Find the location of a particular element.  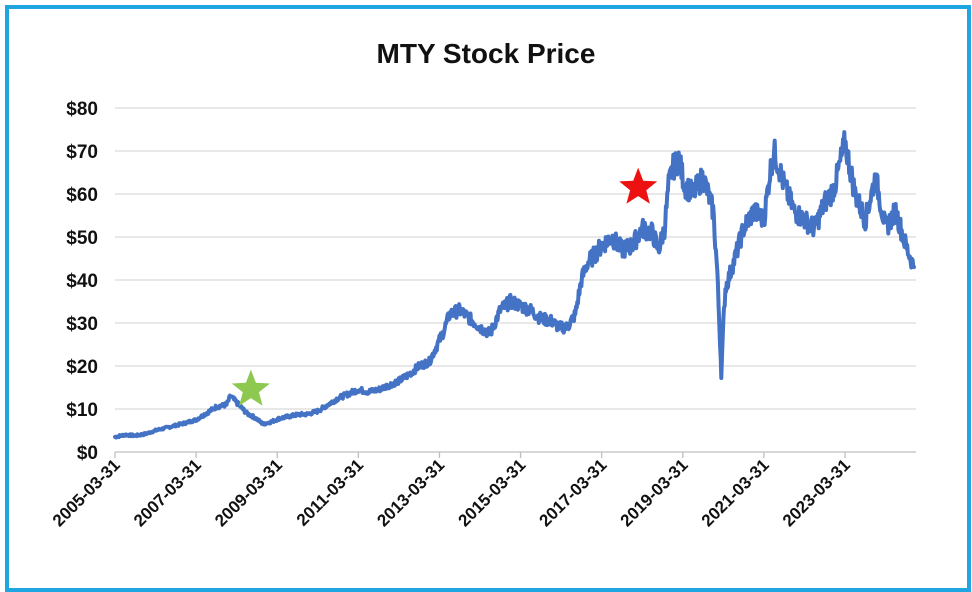

y-tick-label: $30 is located at coordinates (82, 324).